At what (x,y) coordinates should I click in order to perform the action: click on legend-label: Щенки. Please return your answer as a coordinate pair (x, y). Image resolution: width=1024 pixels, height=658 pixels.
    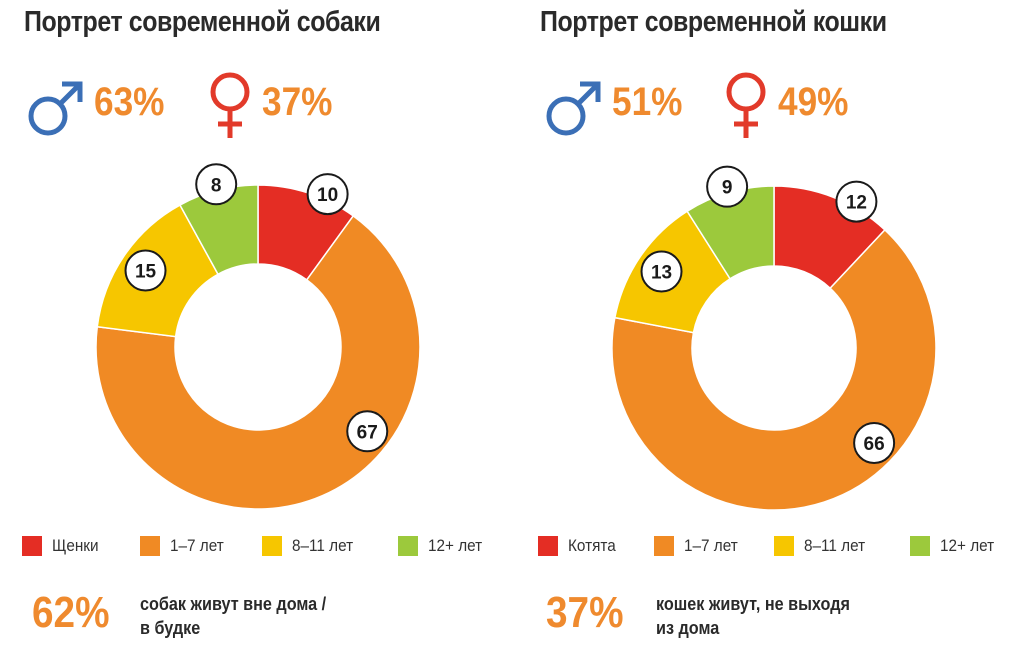
    Looking at the image, I should click on (75, 545).